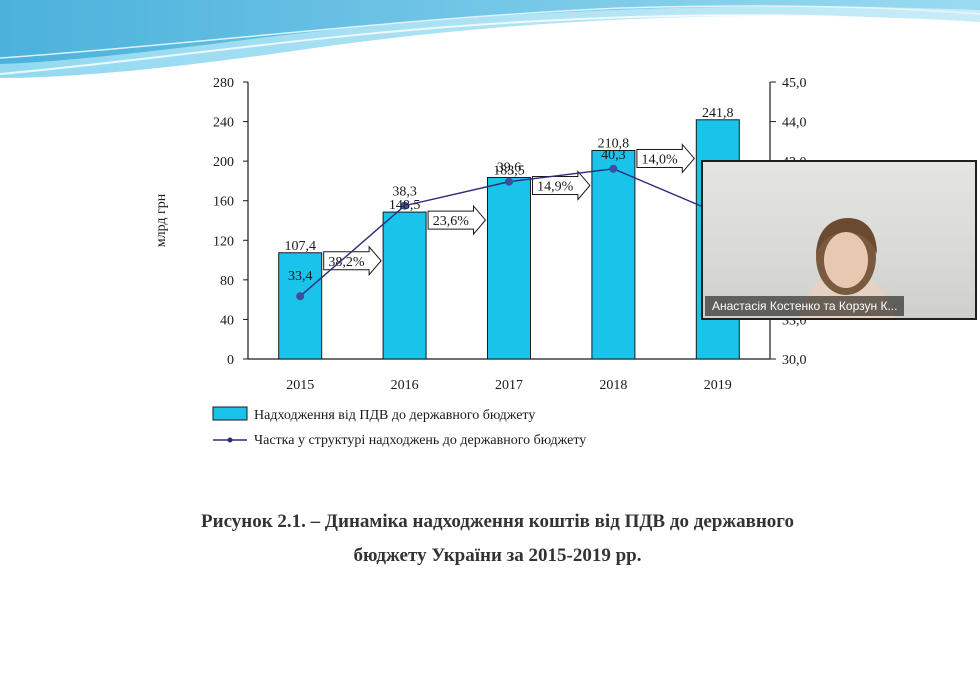 The height and width of the screenshot is (700, 980). I want to click on growth-arrow-label: 14,0%, so click(660, 159).